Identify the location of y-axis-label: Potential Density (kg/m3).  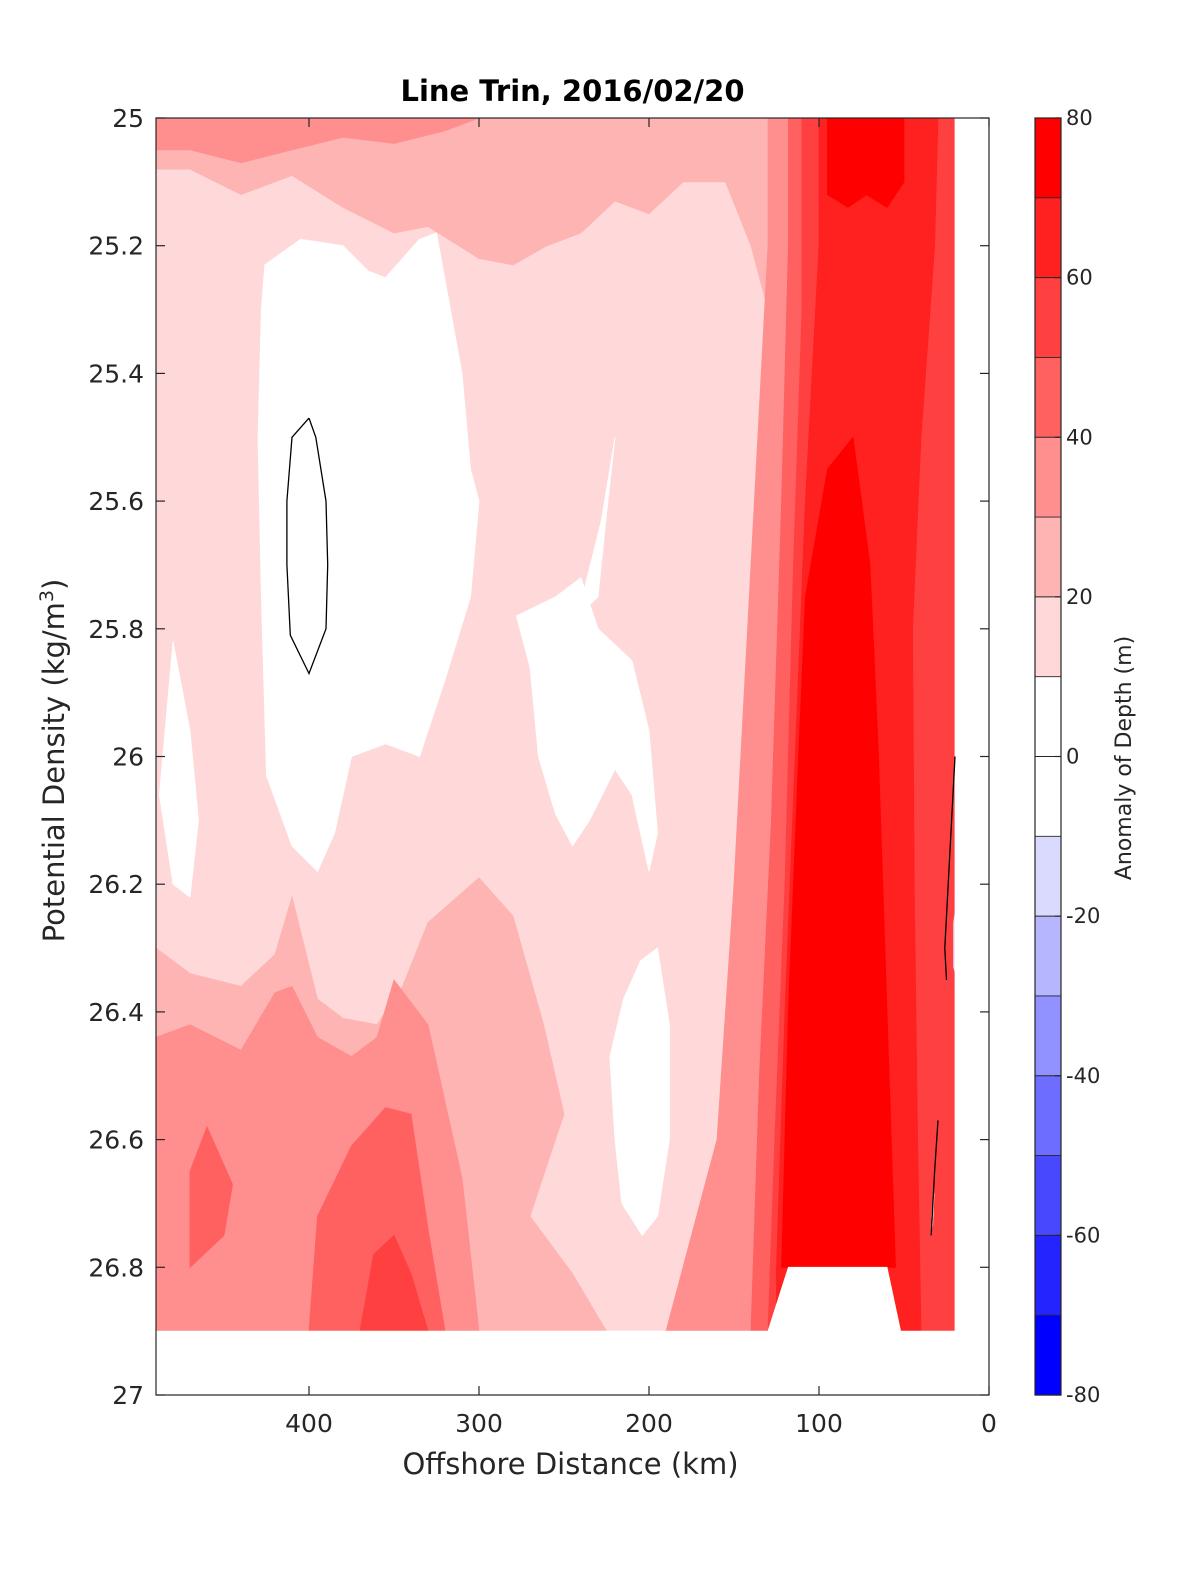
(53, 761).